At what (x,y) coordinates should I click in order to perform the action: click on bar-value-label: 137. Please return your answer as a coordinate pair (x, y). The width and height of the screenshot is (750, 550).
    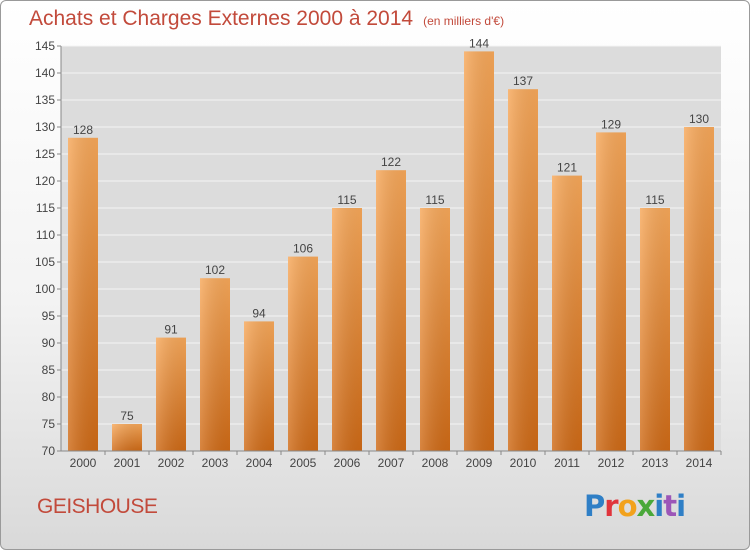
    Looking at the image, I should click on (523, 81).